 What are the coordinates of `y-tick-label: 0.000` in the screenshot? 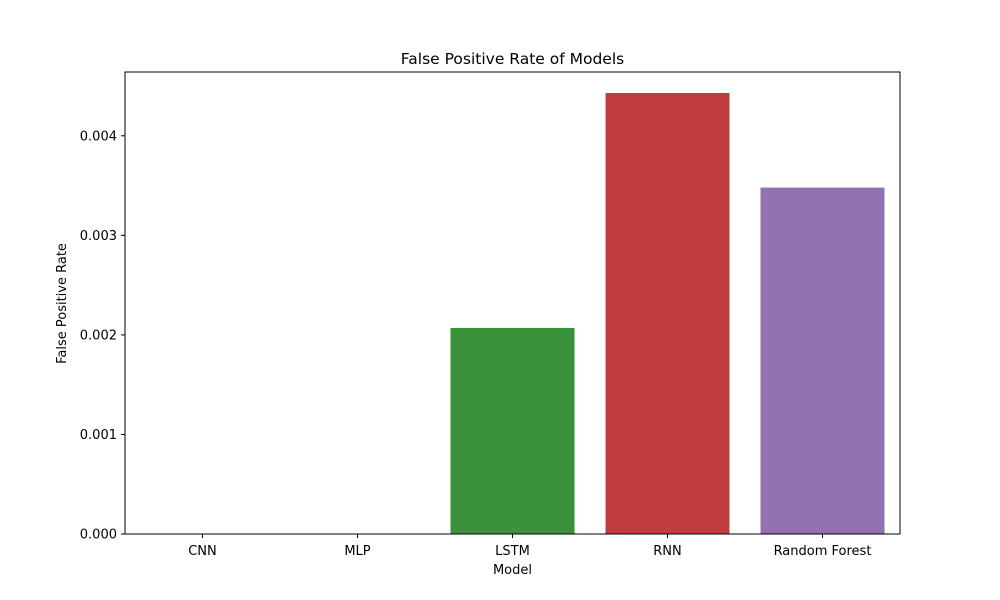 It's located at (98, 535).